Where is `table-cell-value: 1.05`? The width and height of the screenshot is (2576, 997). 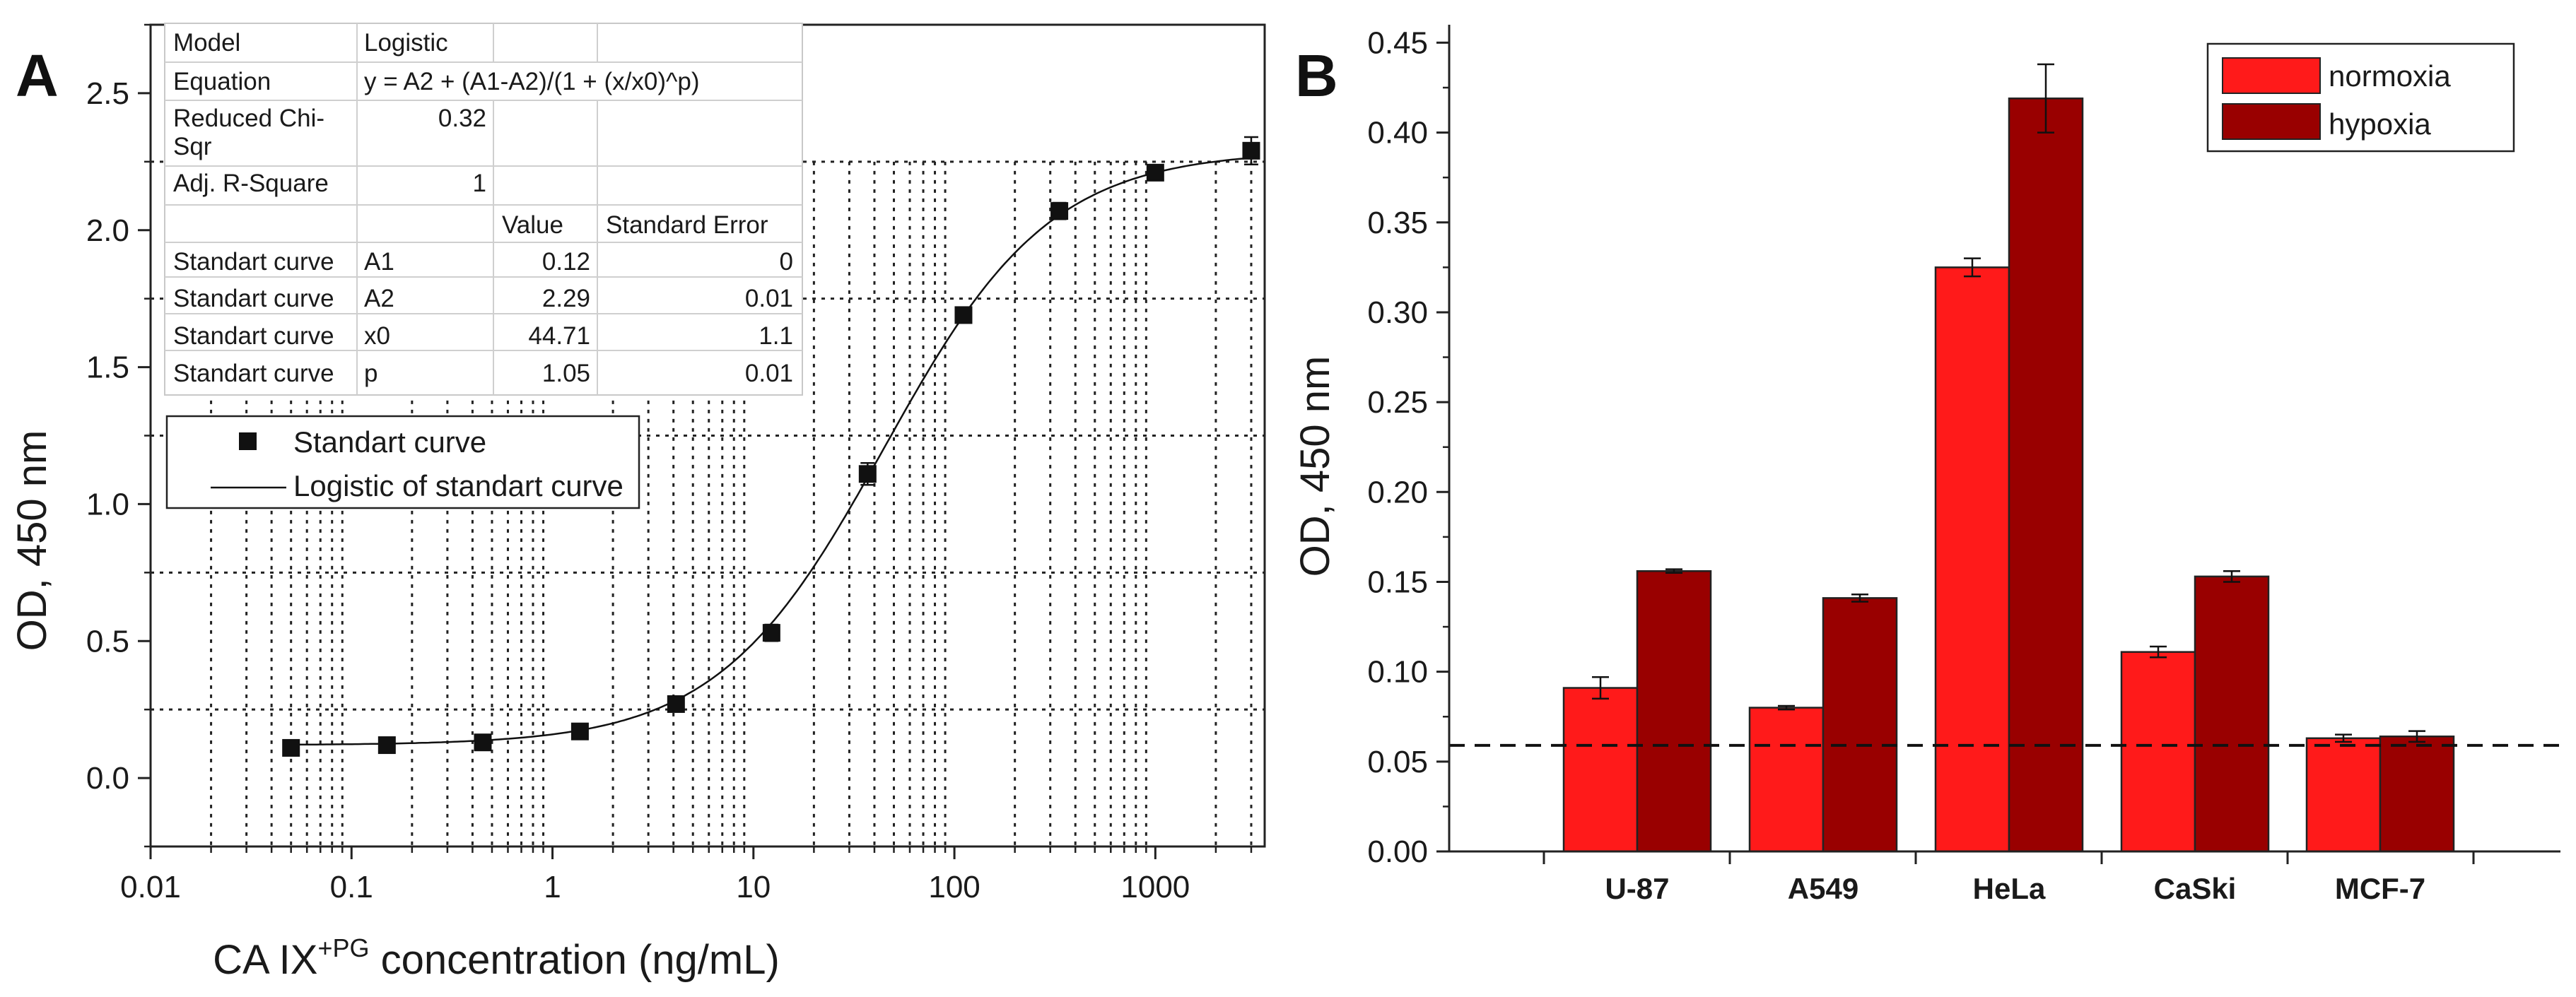
table-cell-value: 1.05 is located at coordinates (566, 373).